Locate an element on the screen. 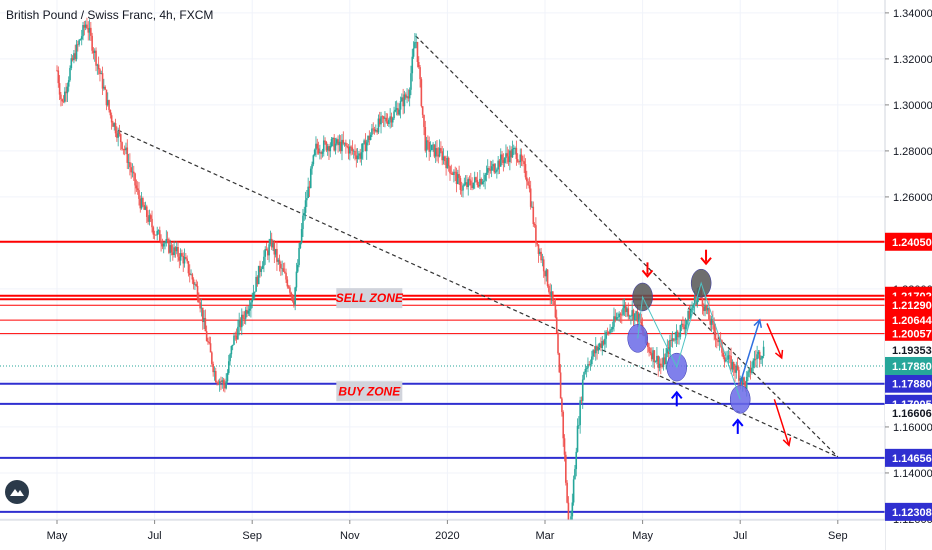 This screenshot has height=550, width=932. current-price-tag-bg is located at coordinates (908, 365).